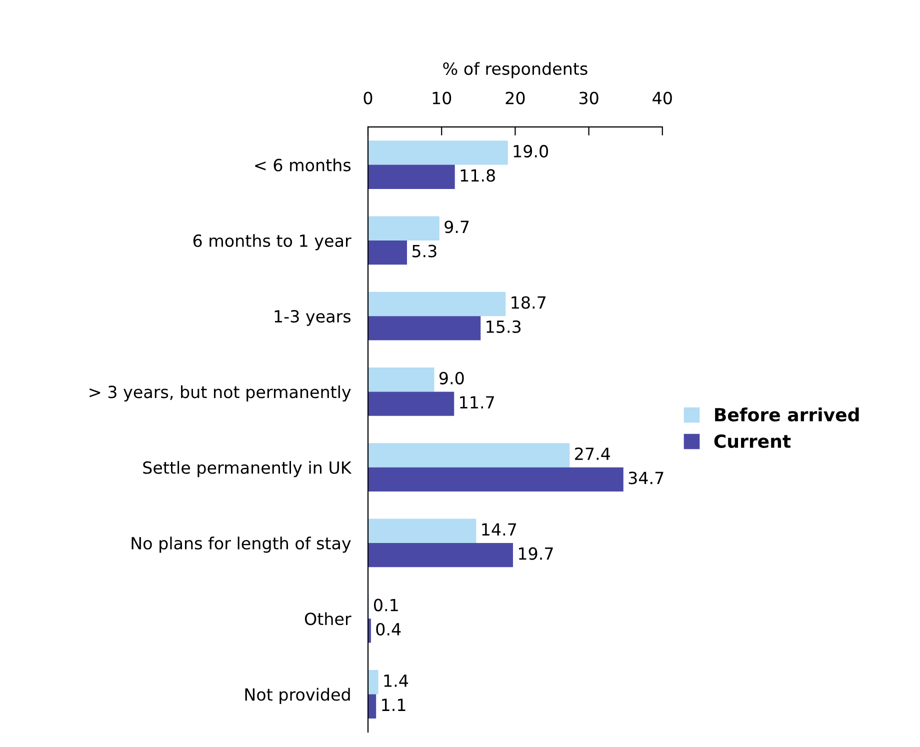 Image resolution: width=920 pixels, height=747 pixels. Describe the element at coordinates (503, 327) in the screenshot. I see `data-label: 15.3` at that location.